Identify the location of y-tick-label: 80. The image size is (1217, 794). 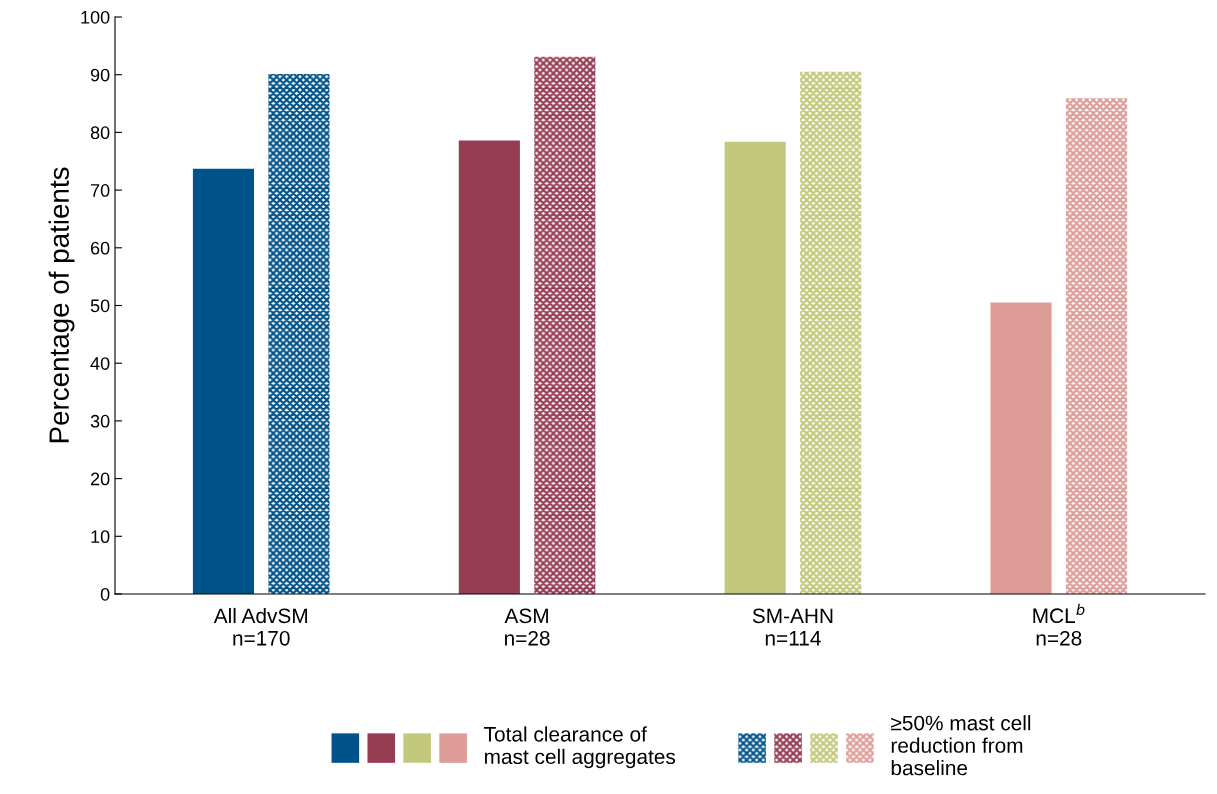
(100, 133).